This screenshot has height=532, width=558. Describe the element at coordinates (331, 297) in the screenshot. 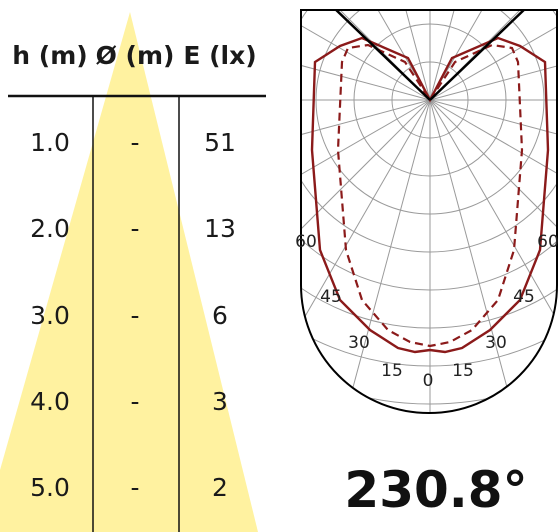

I see `angle-label-left: 45` at that location.